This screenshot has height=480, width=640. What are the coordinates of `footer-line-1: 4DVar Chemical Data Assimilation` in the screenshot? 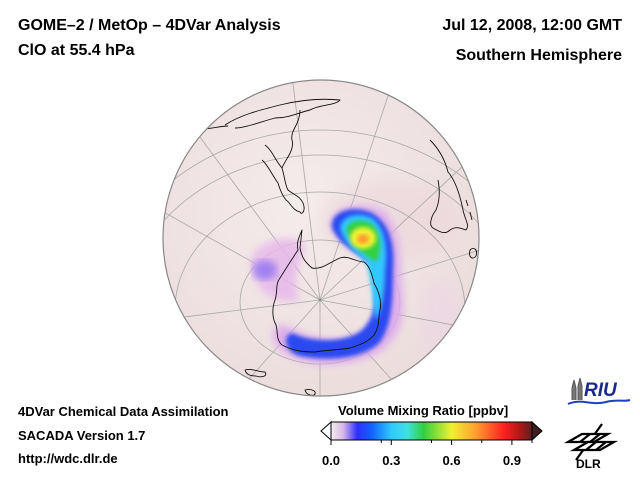 It's located at (123, 411).